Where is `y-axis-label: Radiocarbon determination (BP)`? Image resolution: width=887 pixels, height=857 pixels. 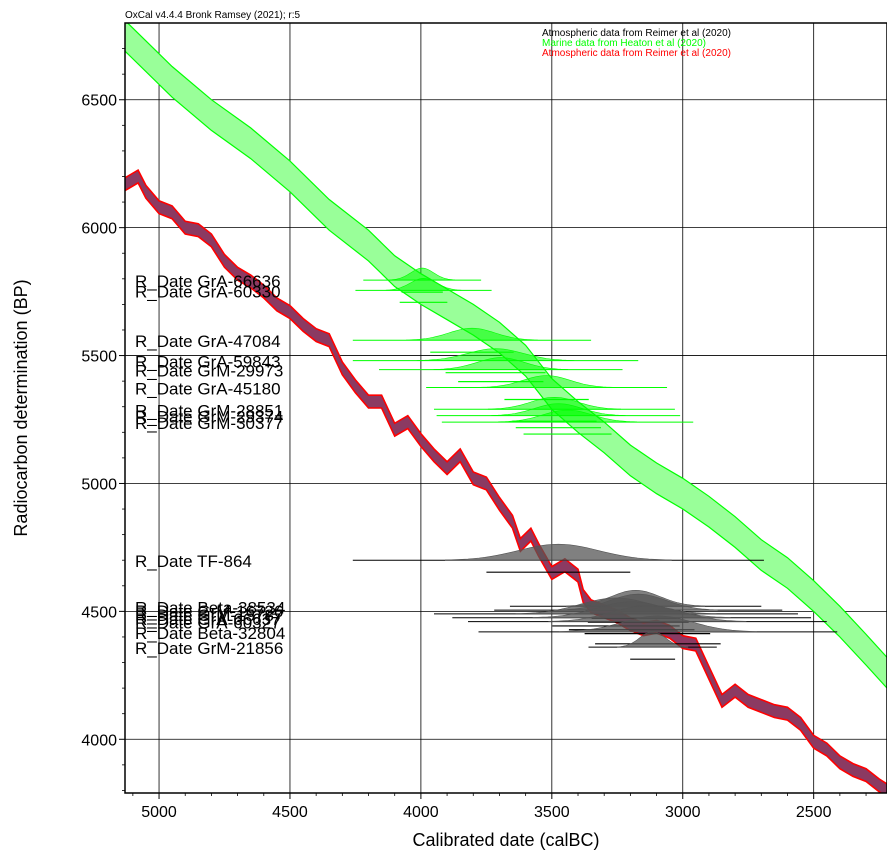 y-axis-label: Radiocarbon determination (BP) is located at coordinates (21, 407).